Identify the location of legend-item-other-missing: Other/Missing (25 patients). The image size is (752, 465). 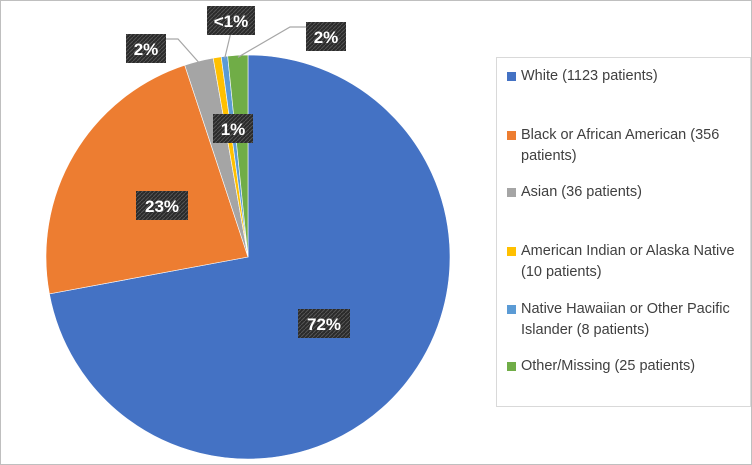
(624, 366).